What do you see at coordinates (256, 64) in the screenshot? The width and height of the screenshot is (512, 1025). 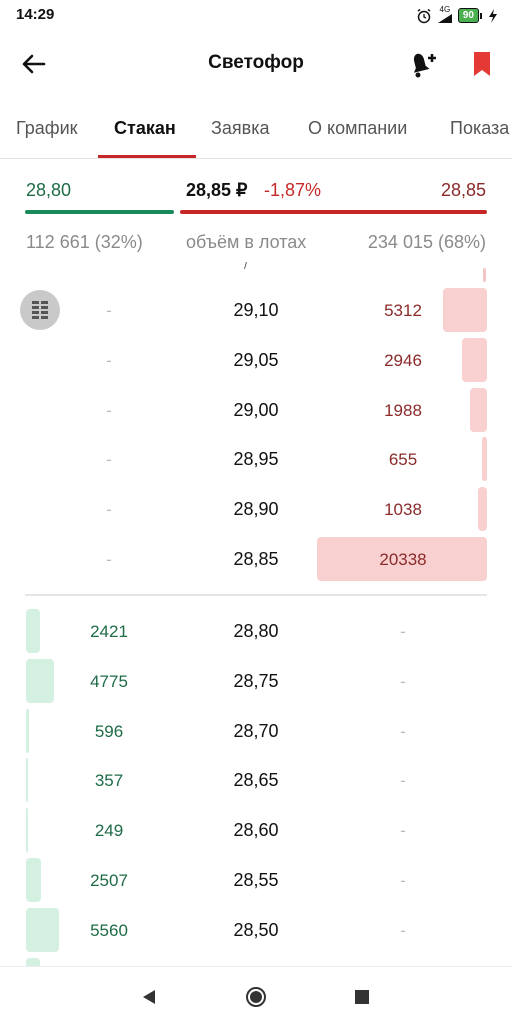 I see `app-bar: Светофор` at bounding box center [256, 64].